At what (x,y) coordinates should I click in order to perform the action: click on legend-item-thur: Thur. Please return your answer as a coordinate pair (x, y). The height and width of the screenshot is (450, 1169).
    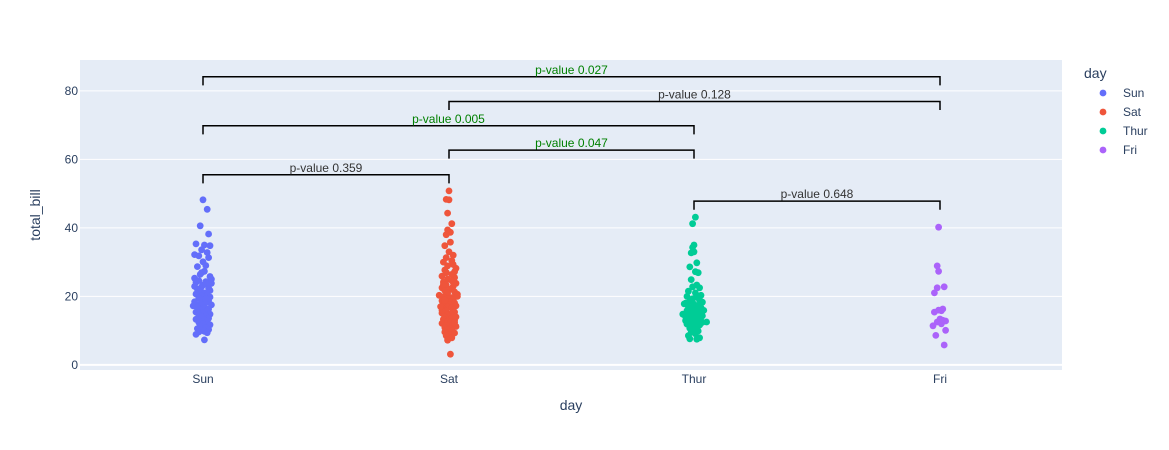
    Looking at the image, I should click on (1123, 131).